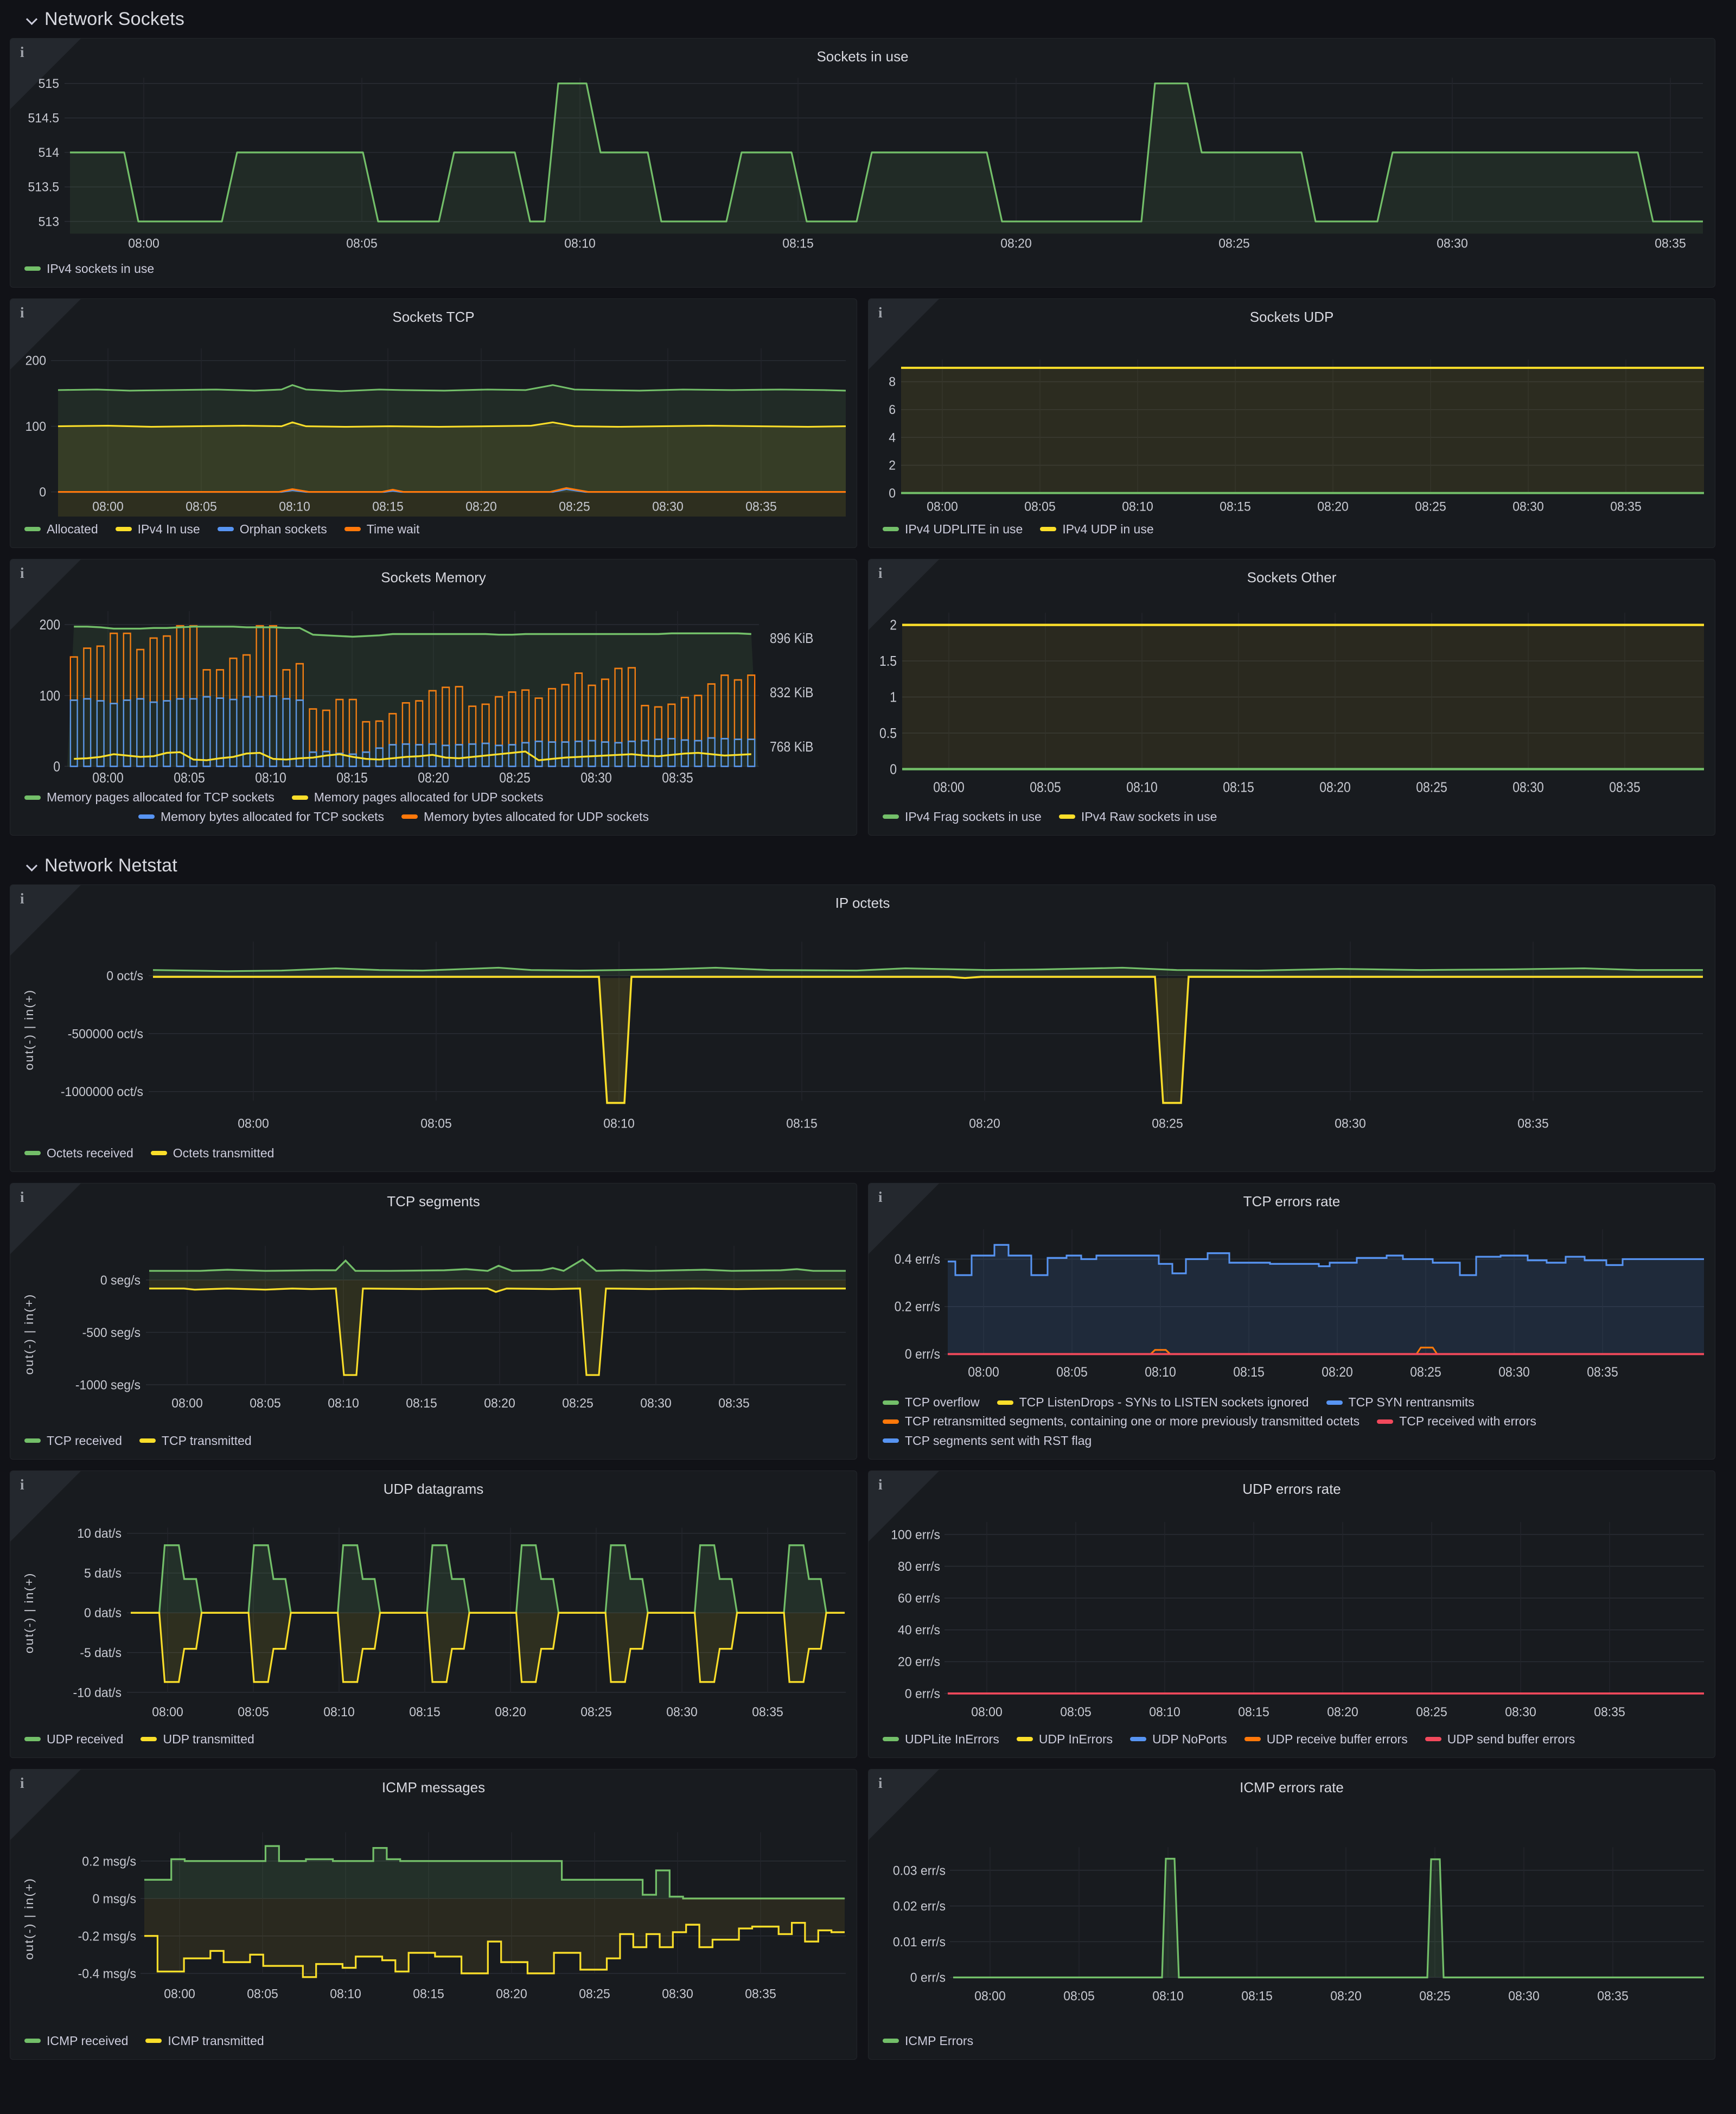  Describe the element at coordinates (1097, 529) in the screenshot. I see `legend-item: IPv4 UDP in use` at that location.